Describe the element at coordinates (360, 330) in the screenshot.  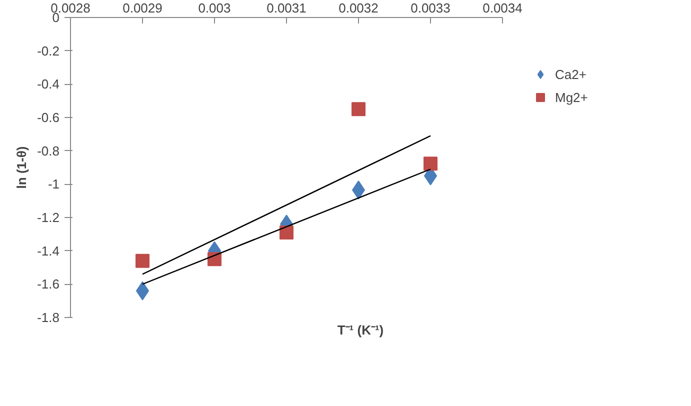
I see `x-axis-title: T⁻¹ (K⁻¹)` at that location.